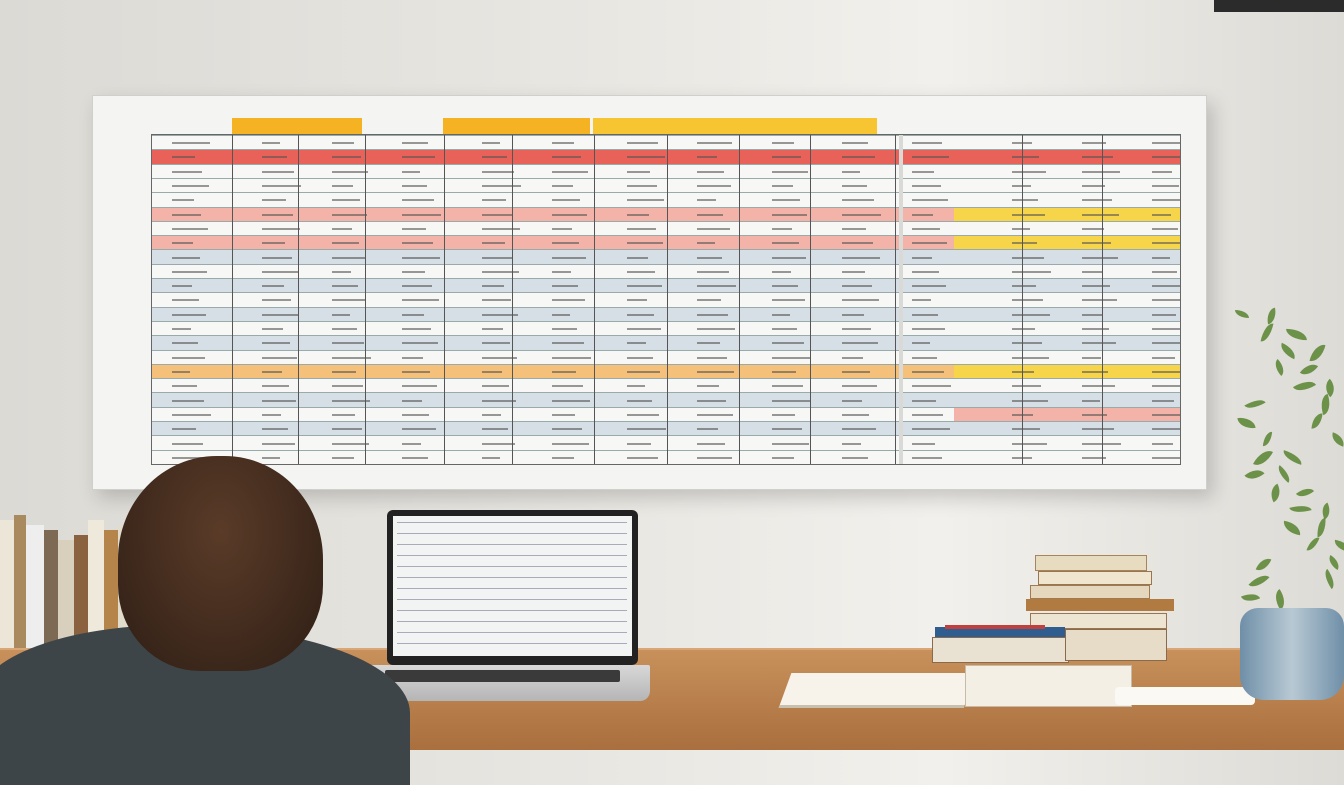  Describe the element at coordinates (1053, 609) in the screenshot. I see `book-stack` at that location.